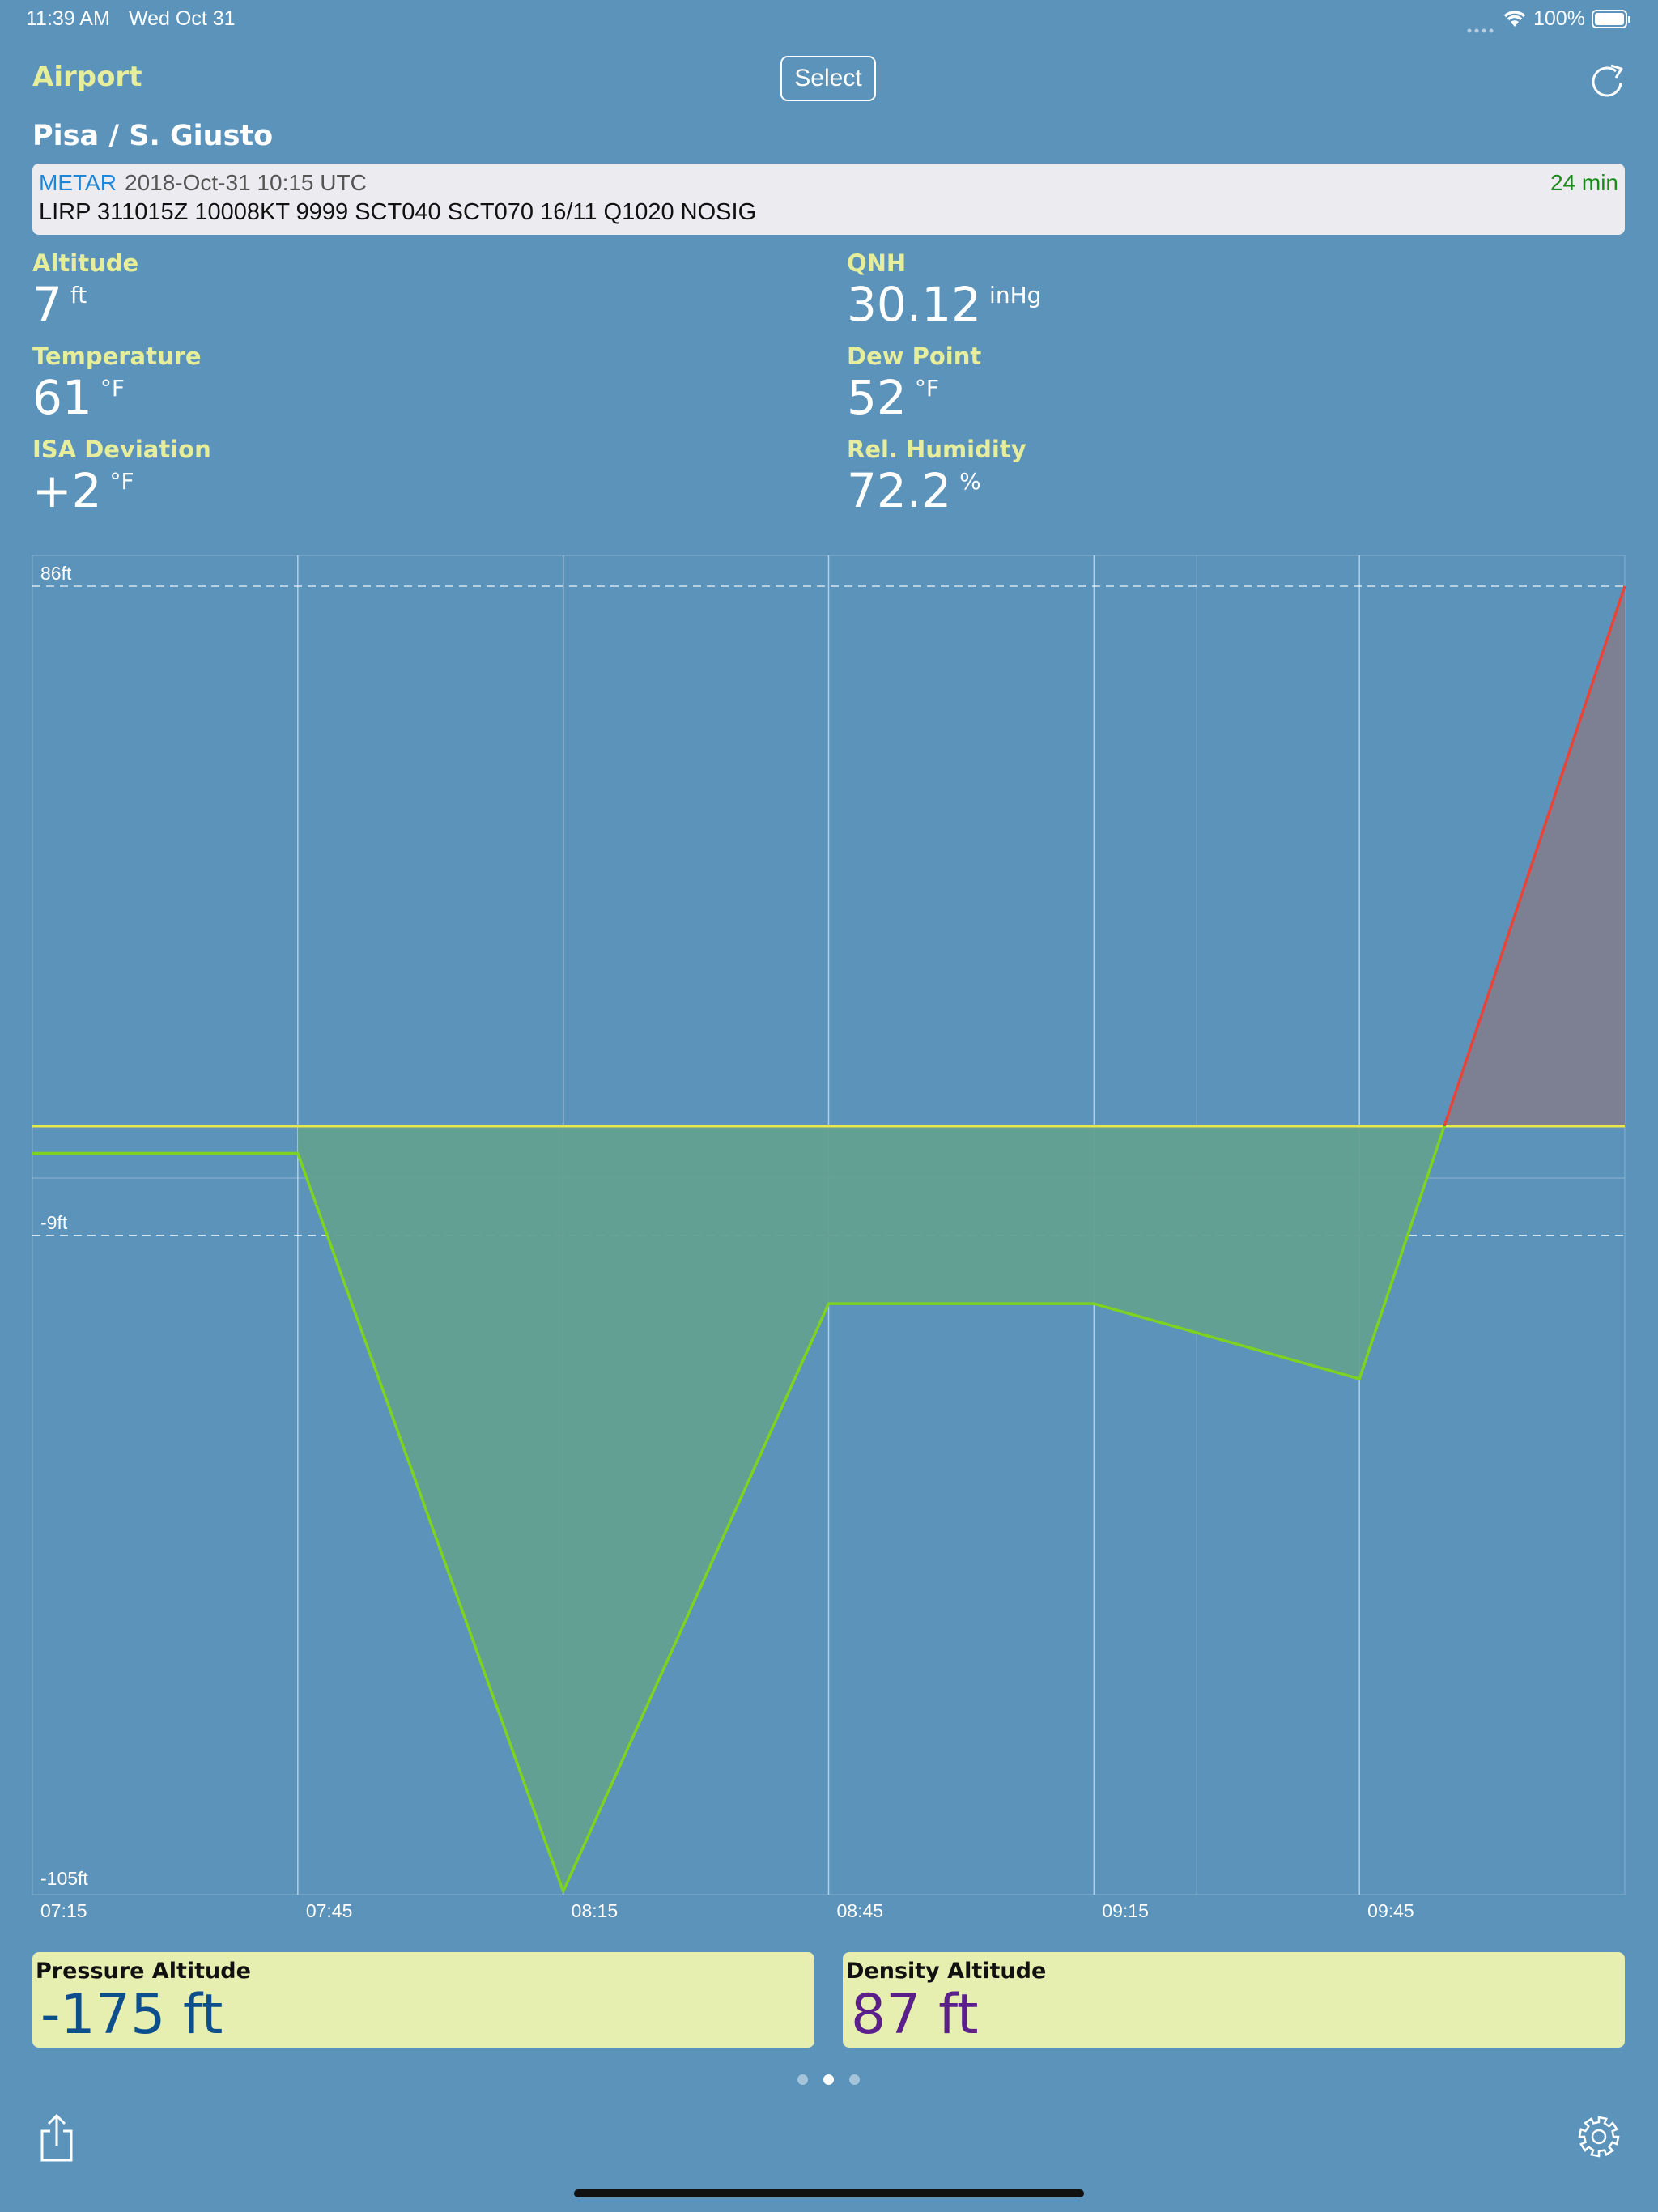 This screenshot has height=2212, width=1658. Describe the element at coordinates (87, 77) in the screenshot. I see `airport-back-button: Airport` at that location.